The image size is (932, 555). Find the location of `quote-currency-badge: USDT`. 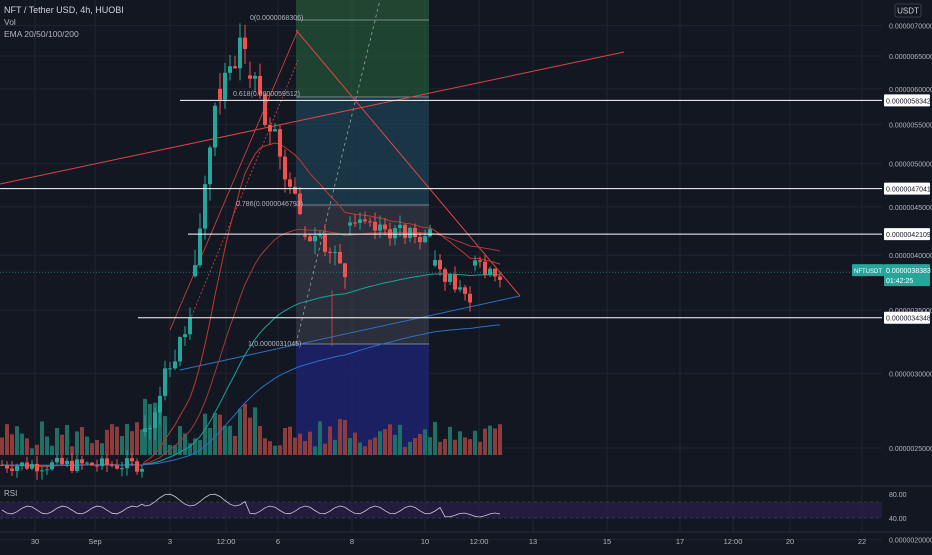

quote-currency-badge: USDT is located at coordinates (908, 10).